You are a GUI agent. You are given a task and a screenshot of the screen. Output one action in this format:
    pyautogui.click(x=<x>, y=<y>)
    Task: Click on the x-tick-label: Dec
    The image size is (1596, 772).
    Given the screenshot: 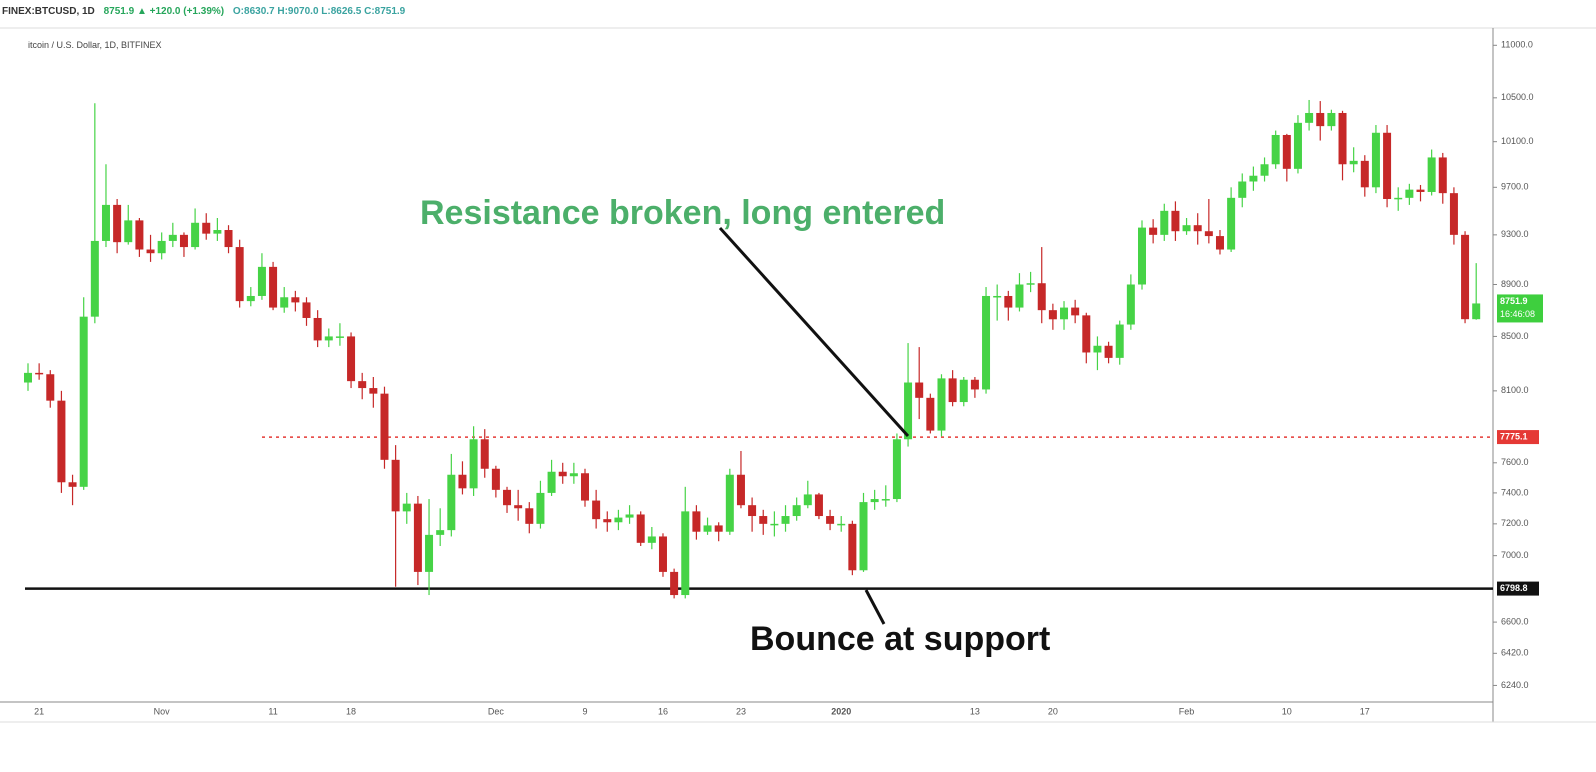 What is the action you would take?
    pyautogui.click(x=496, y=711)
    